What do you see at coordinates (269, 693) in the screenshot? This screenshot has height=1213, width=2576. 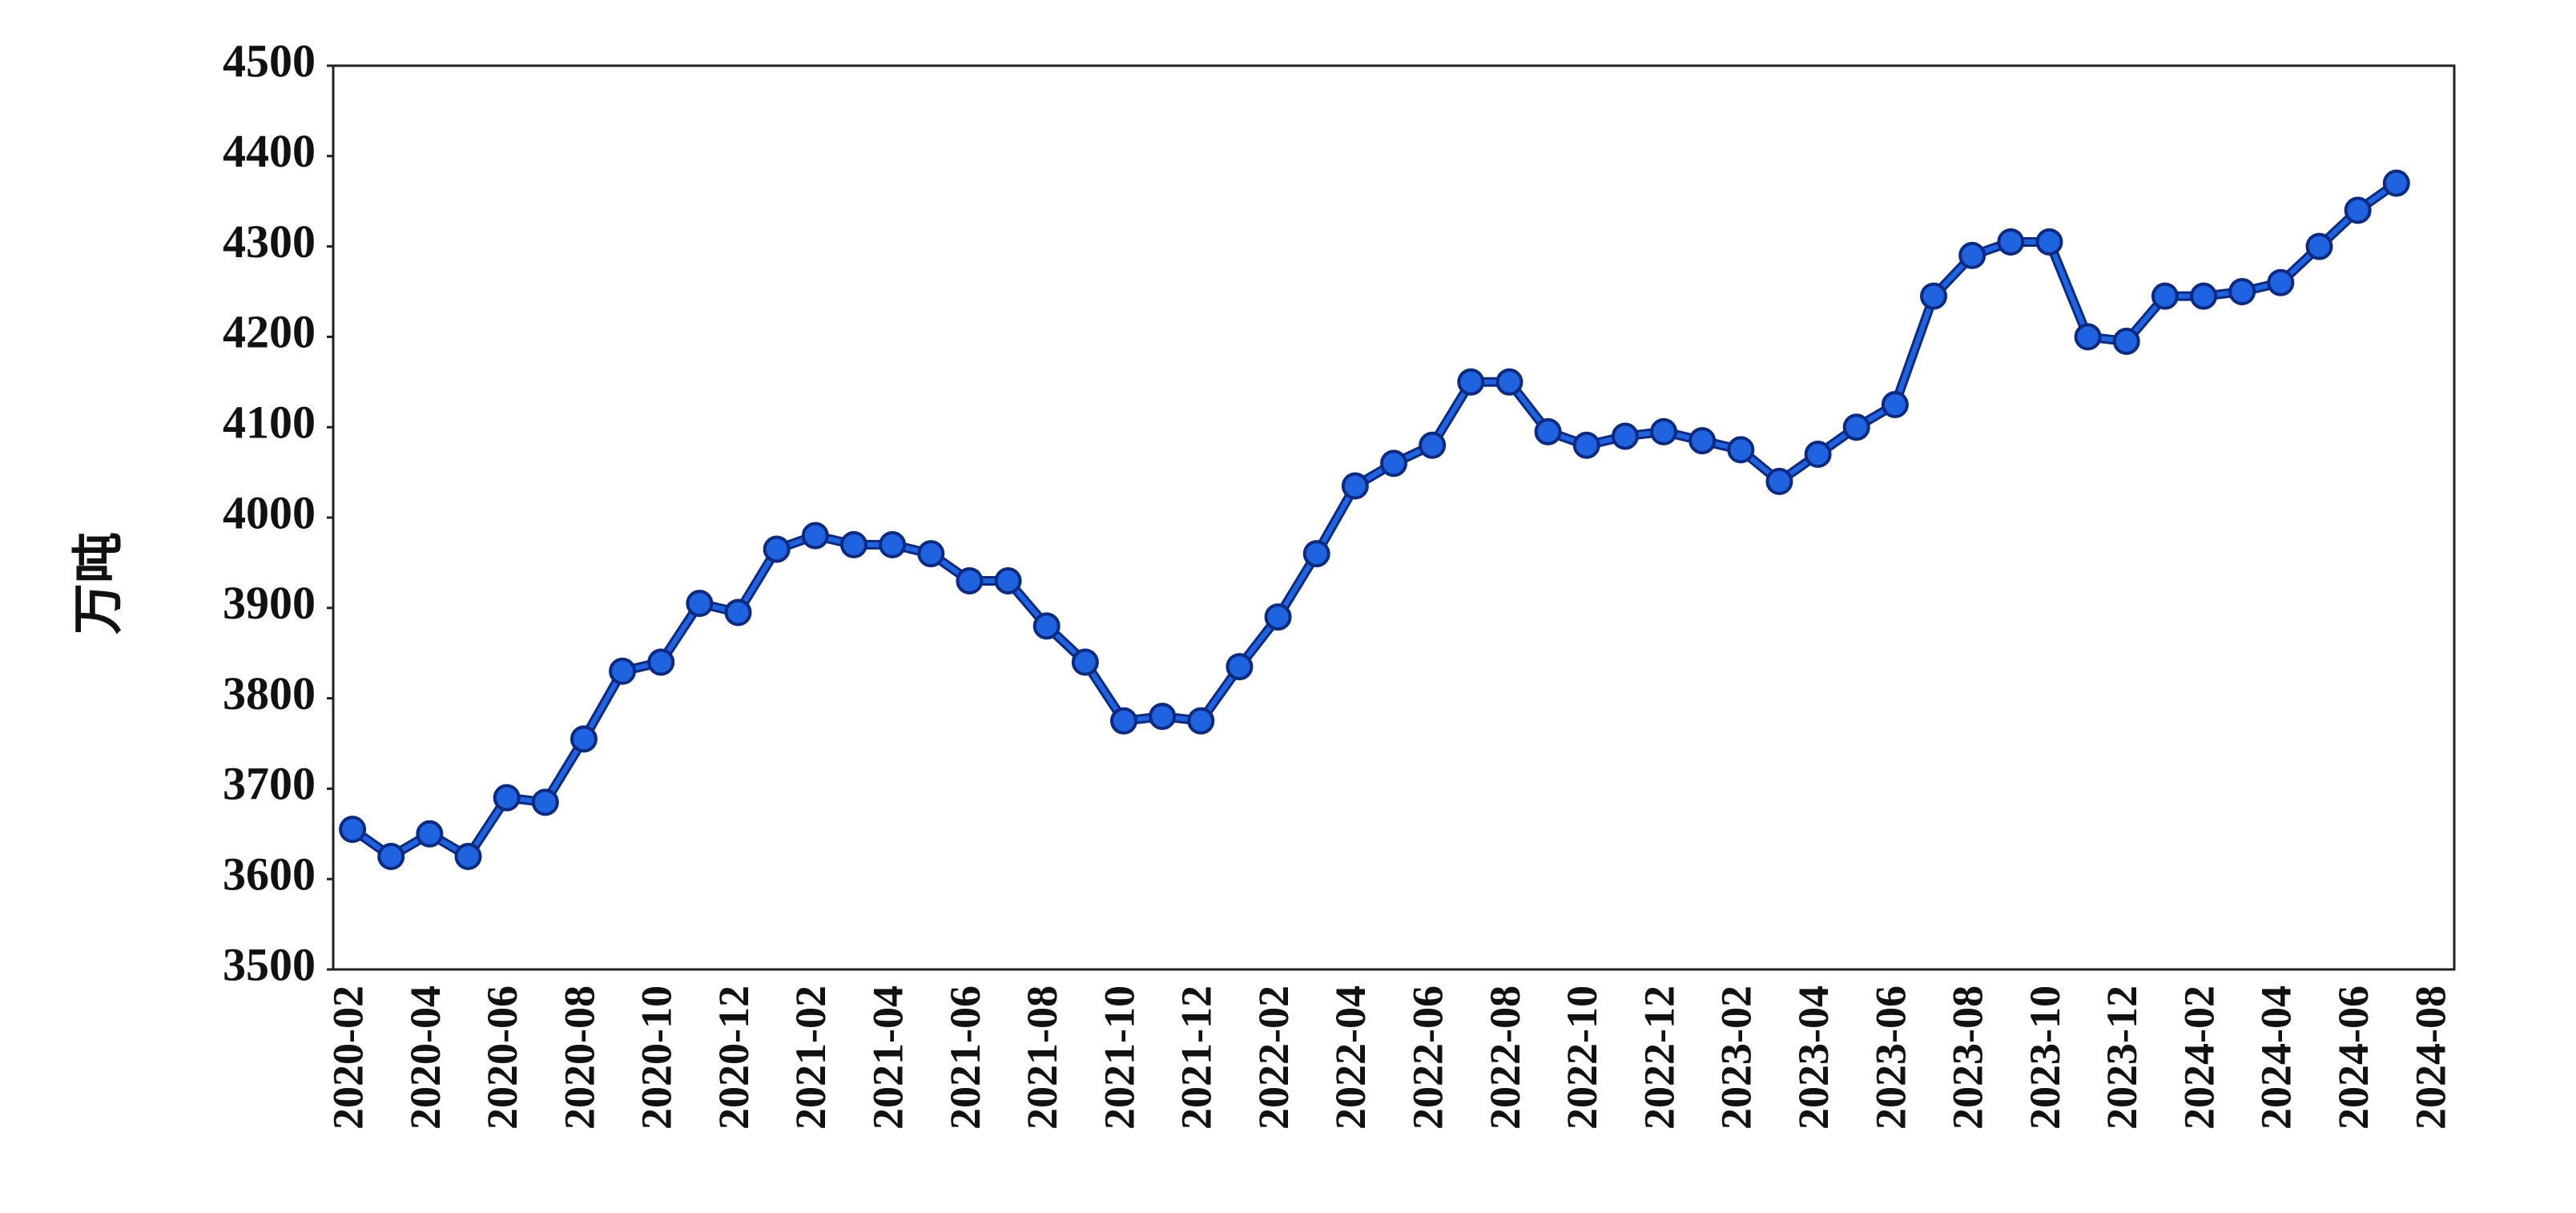 I see `y-tick-label: 3800` at bounding box center [269, 693].